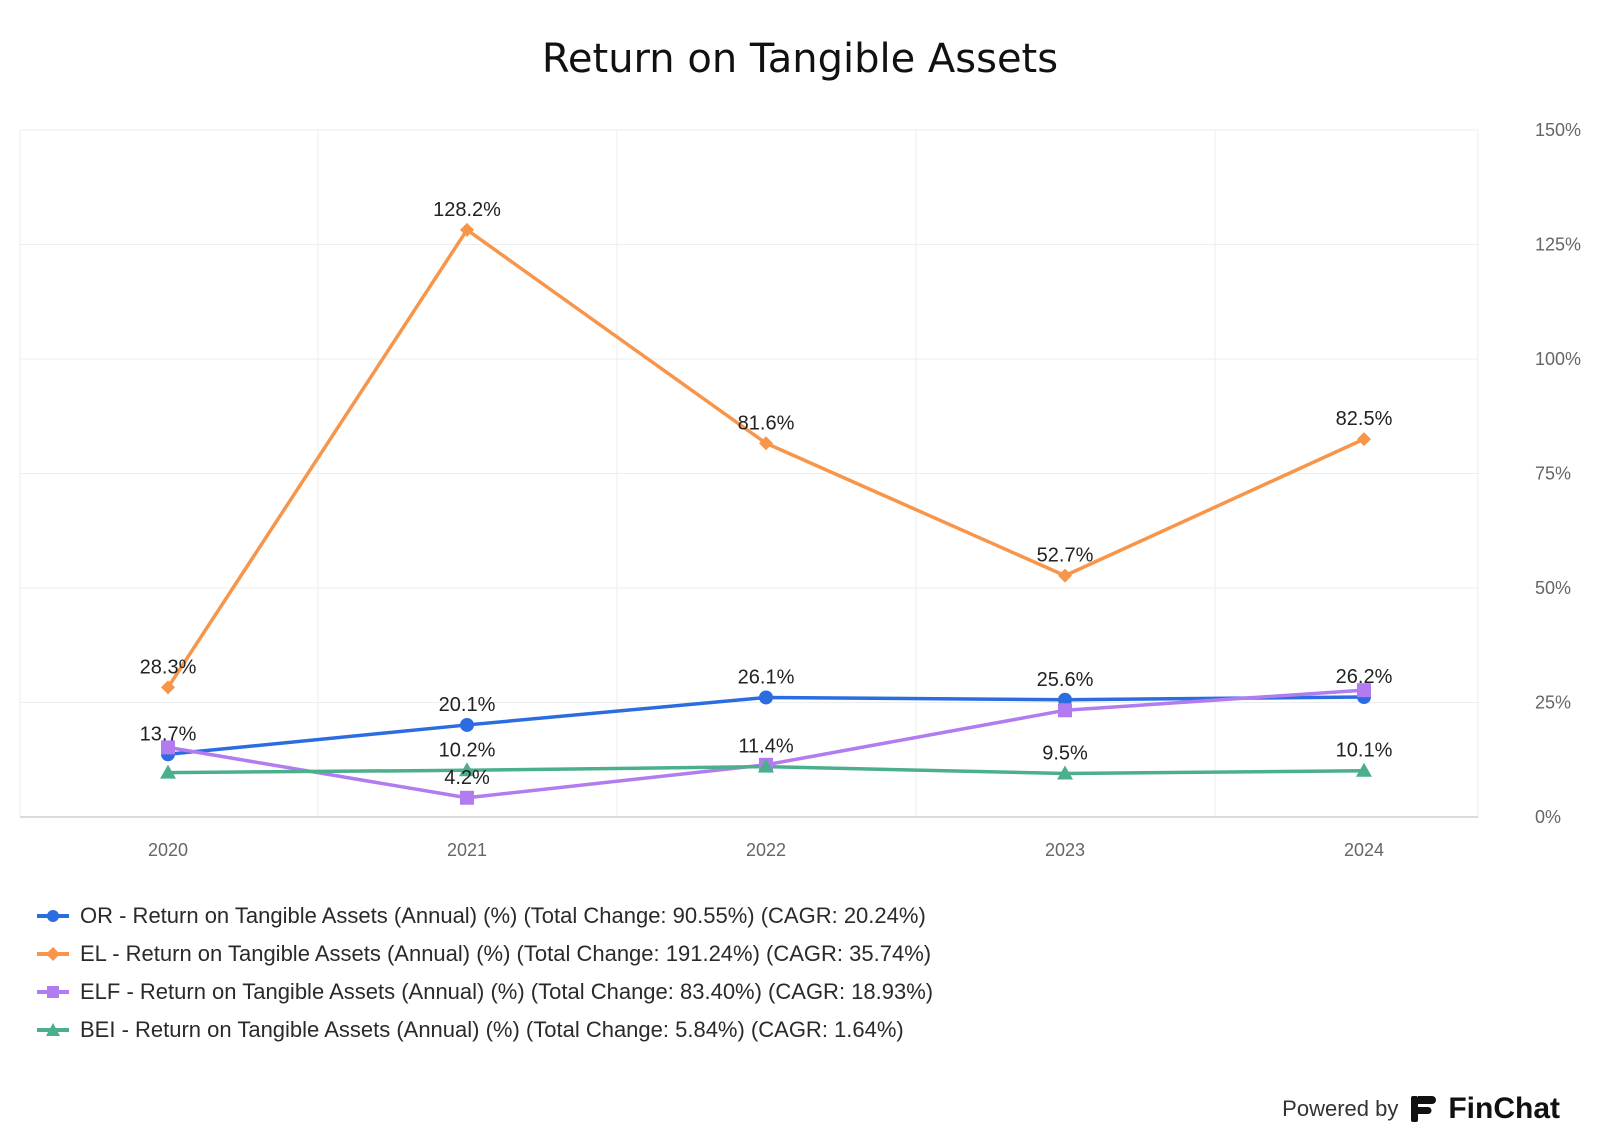 This screenshot has height=1134, width=1600. I want to click on powered-by-text: Powered by, so click(1340, 1108).